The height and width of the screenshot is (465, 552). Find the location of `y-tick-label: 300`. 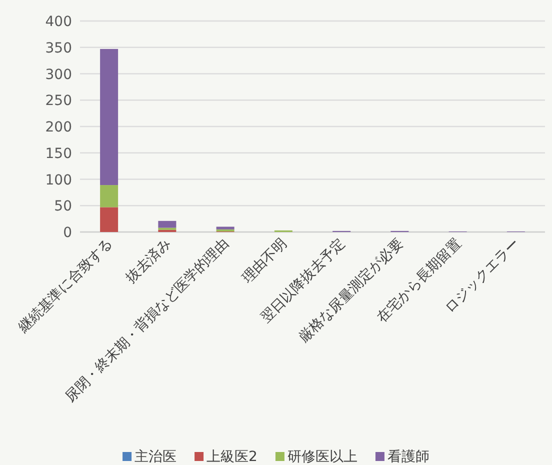

y-tick-label: 300 is located at coordinates (58, 74).